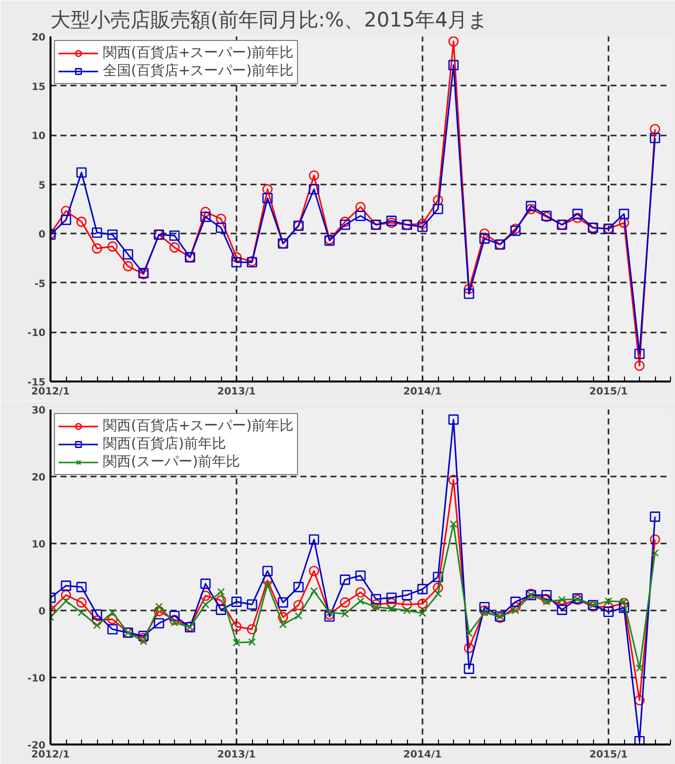 The height and width of the screenshot is (764, 675). I want to click on y-tick-label: 5, so click(42, 186).